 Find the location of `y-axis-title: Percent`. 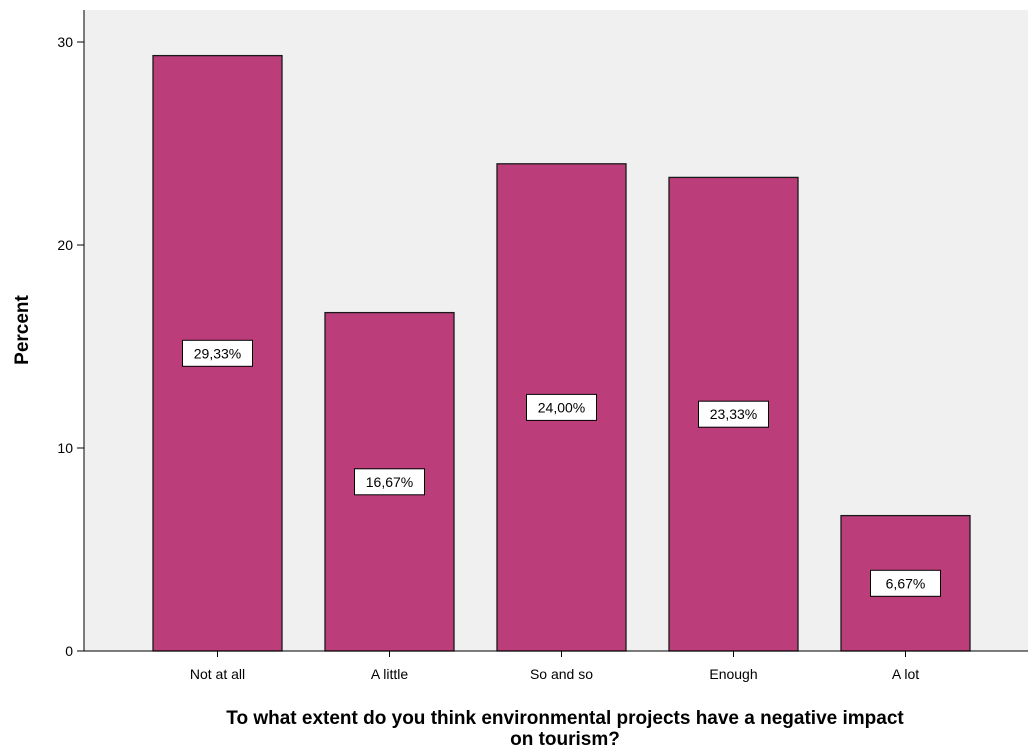

y-axis-title: Percent is located at coordinates (22, 329).